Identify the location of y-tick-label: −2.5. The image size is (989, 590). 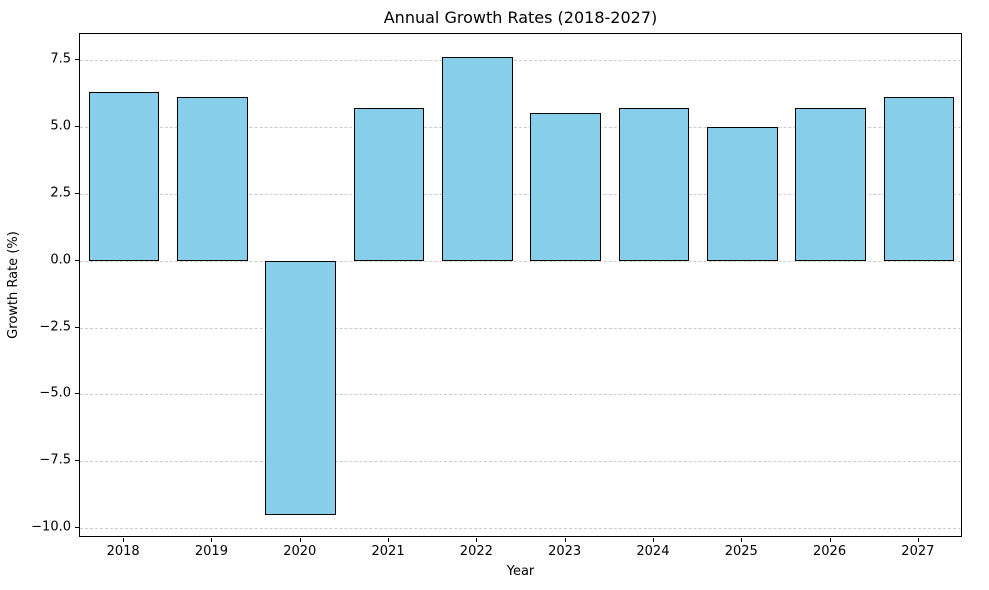
(55, 326).